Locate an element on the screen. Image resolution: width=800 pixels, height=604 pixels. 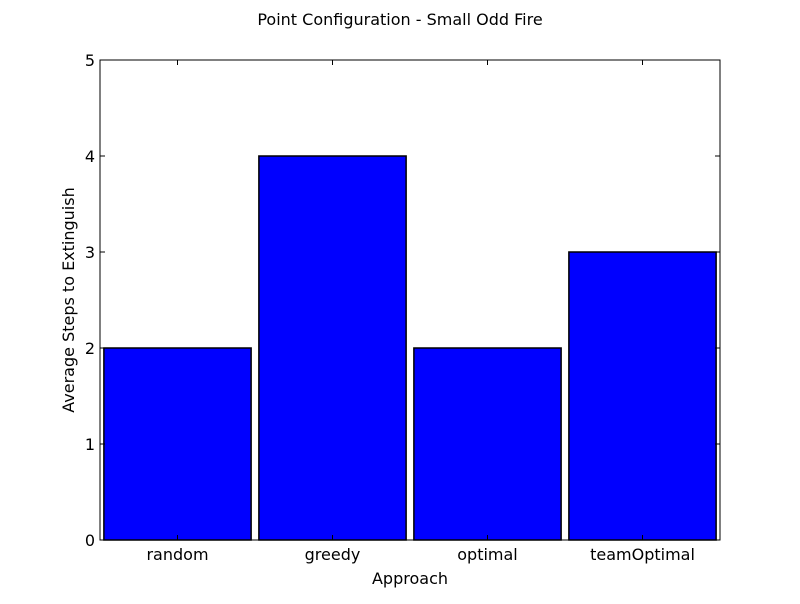
y-tick-label: 0 is located at coordinates (90, 540).